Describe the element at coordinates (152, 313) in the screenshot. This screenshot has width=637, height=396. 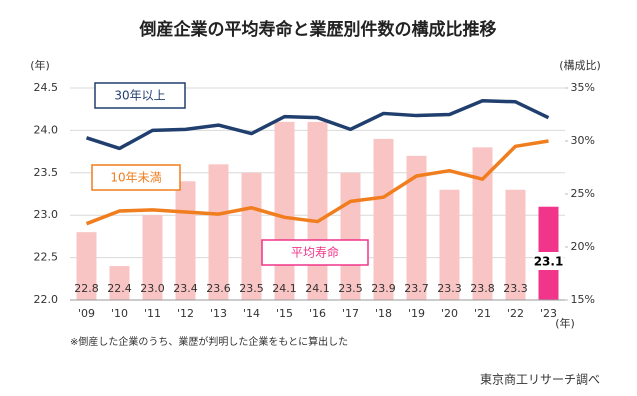
I see `x-tick-label: '11` at that location.